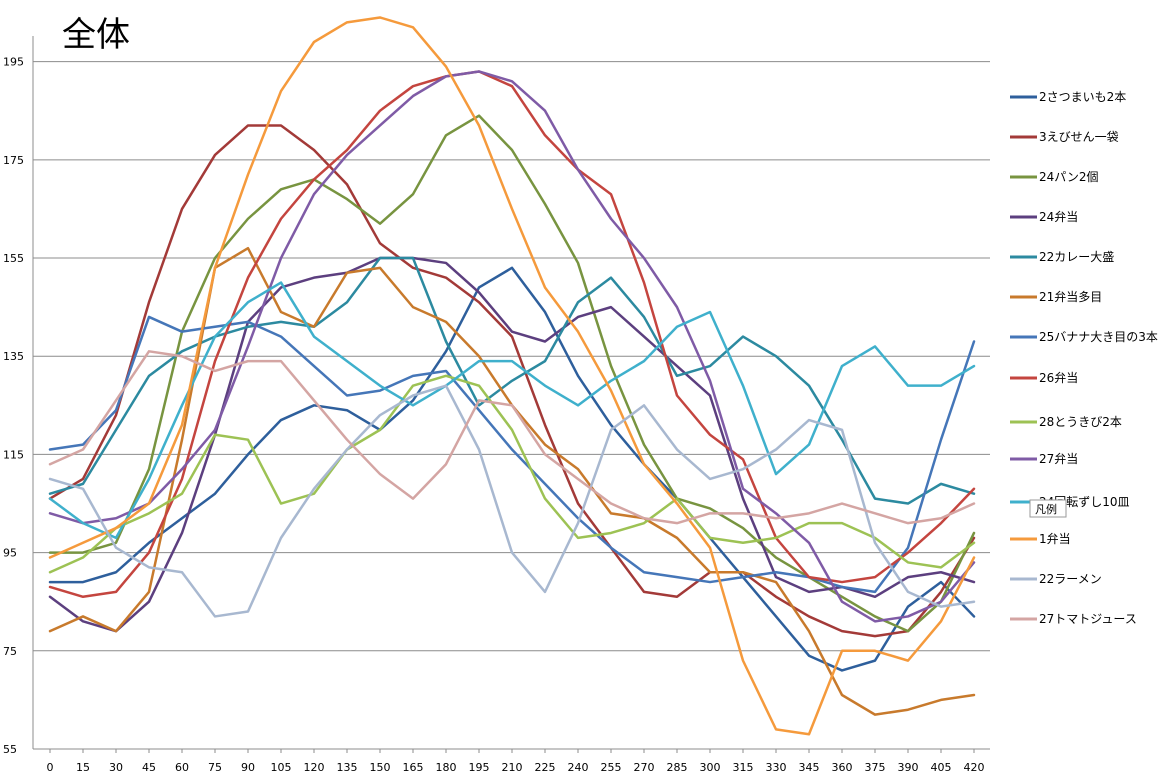  I want to click on legend-item: 24回転ずし10皿, so click(1070, 502).